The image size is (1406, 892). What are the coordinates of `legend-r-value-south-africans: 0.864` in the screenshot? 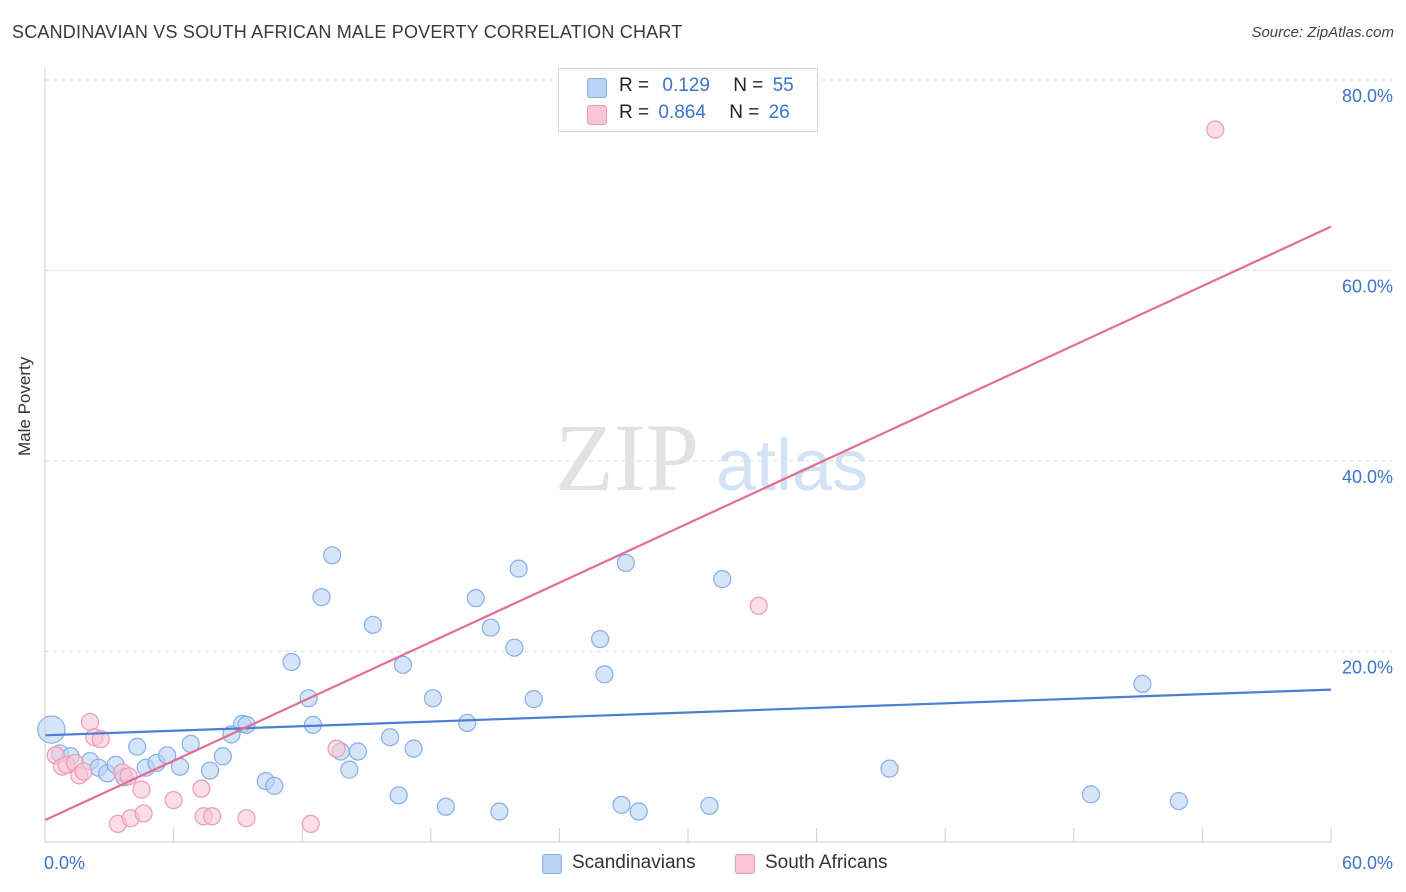 It's located at (682, 112).